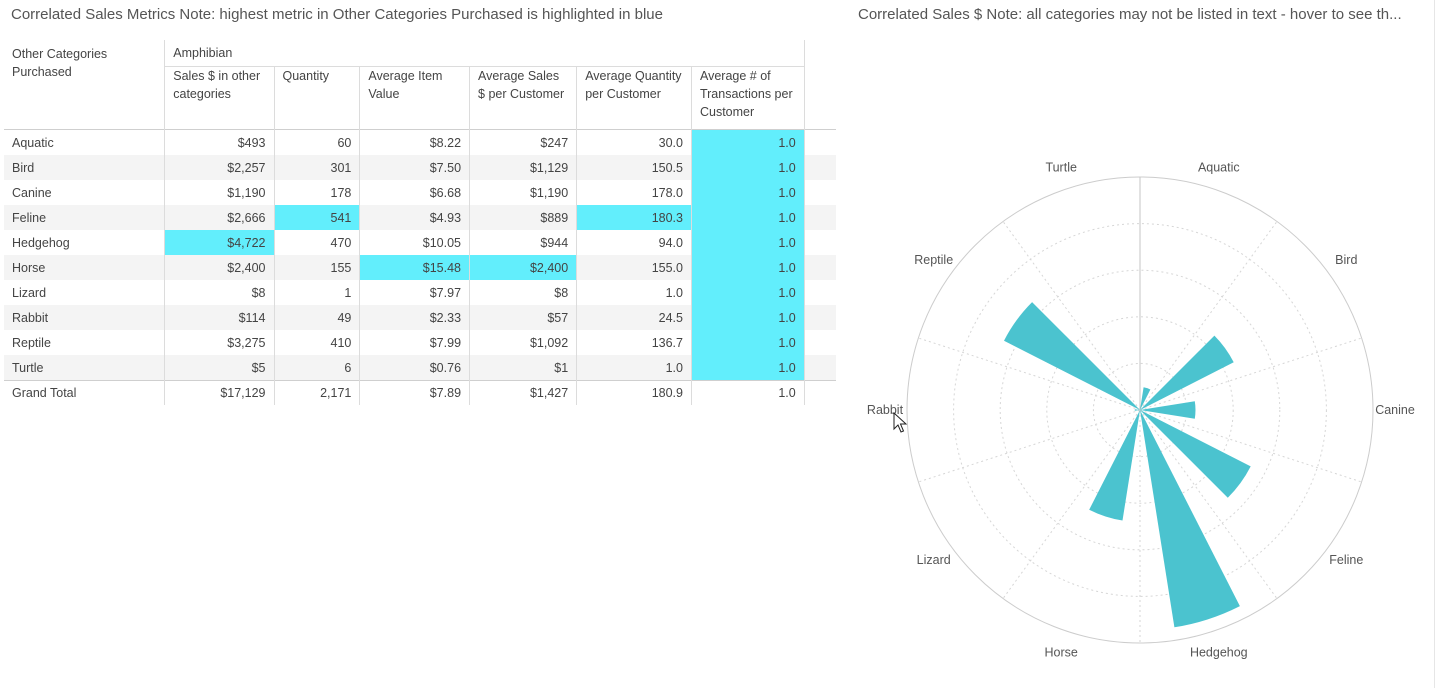  Describe the element at coordinates (1061, 653) in the screenshot. I see `axis-label-horse: Horse` at that location.